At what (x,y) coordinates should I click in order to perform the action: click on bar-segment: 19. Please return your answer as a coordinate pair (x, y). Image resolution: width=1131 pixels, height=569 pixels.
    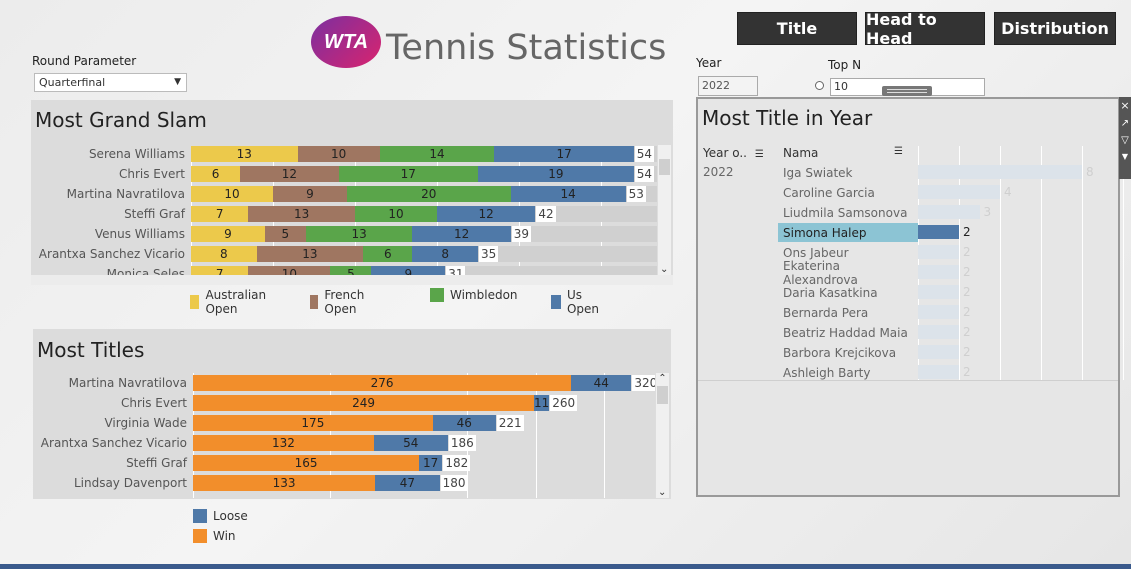
    Looking at the image, I should click on (556, 174).